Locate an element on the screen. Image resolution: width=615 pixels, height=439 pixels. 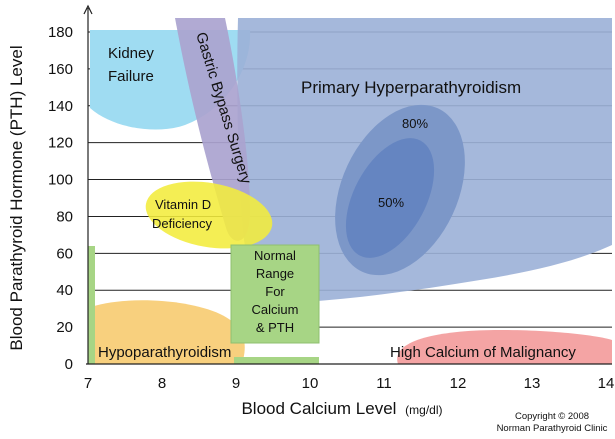
region-50-percent is located at coordinates (390, 198).